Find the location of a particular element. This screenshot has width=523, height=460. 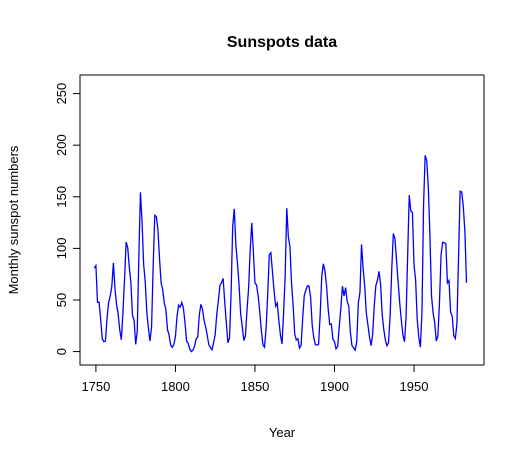

x-tick-label: 1750 is located at coordinates (95, 386).